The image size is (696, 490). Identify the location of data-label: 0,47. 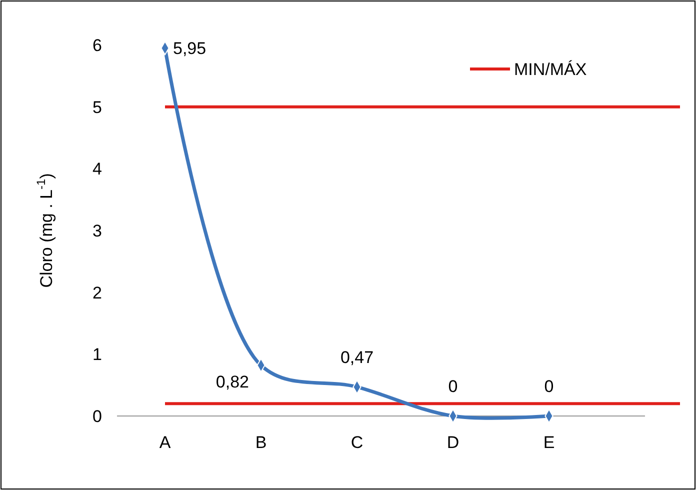
(357, 357).